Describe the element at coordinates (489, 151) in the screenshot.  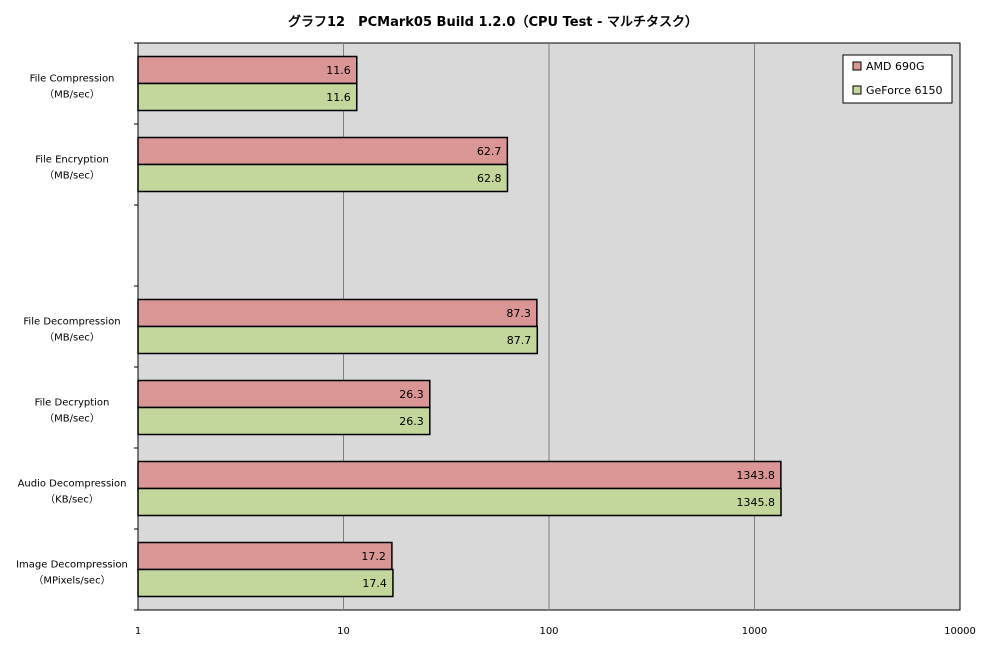
I see `bar-value-label: 62.7` at that location.